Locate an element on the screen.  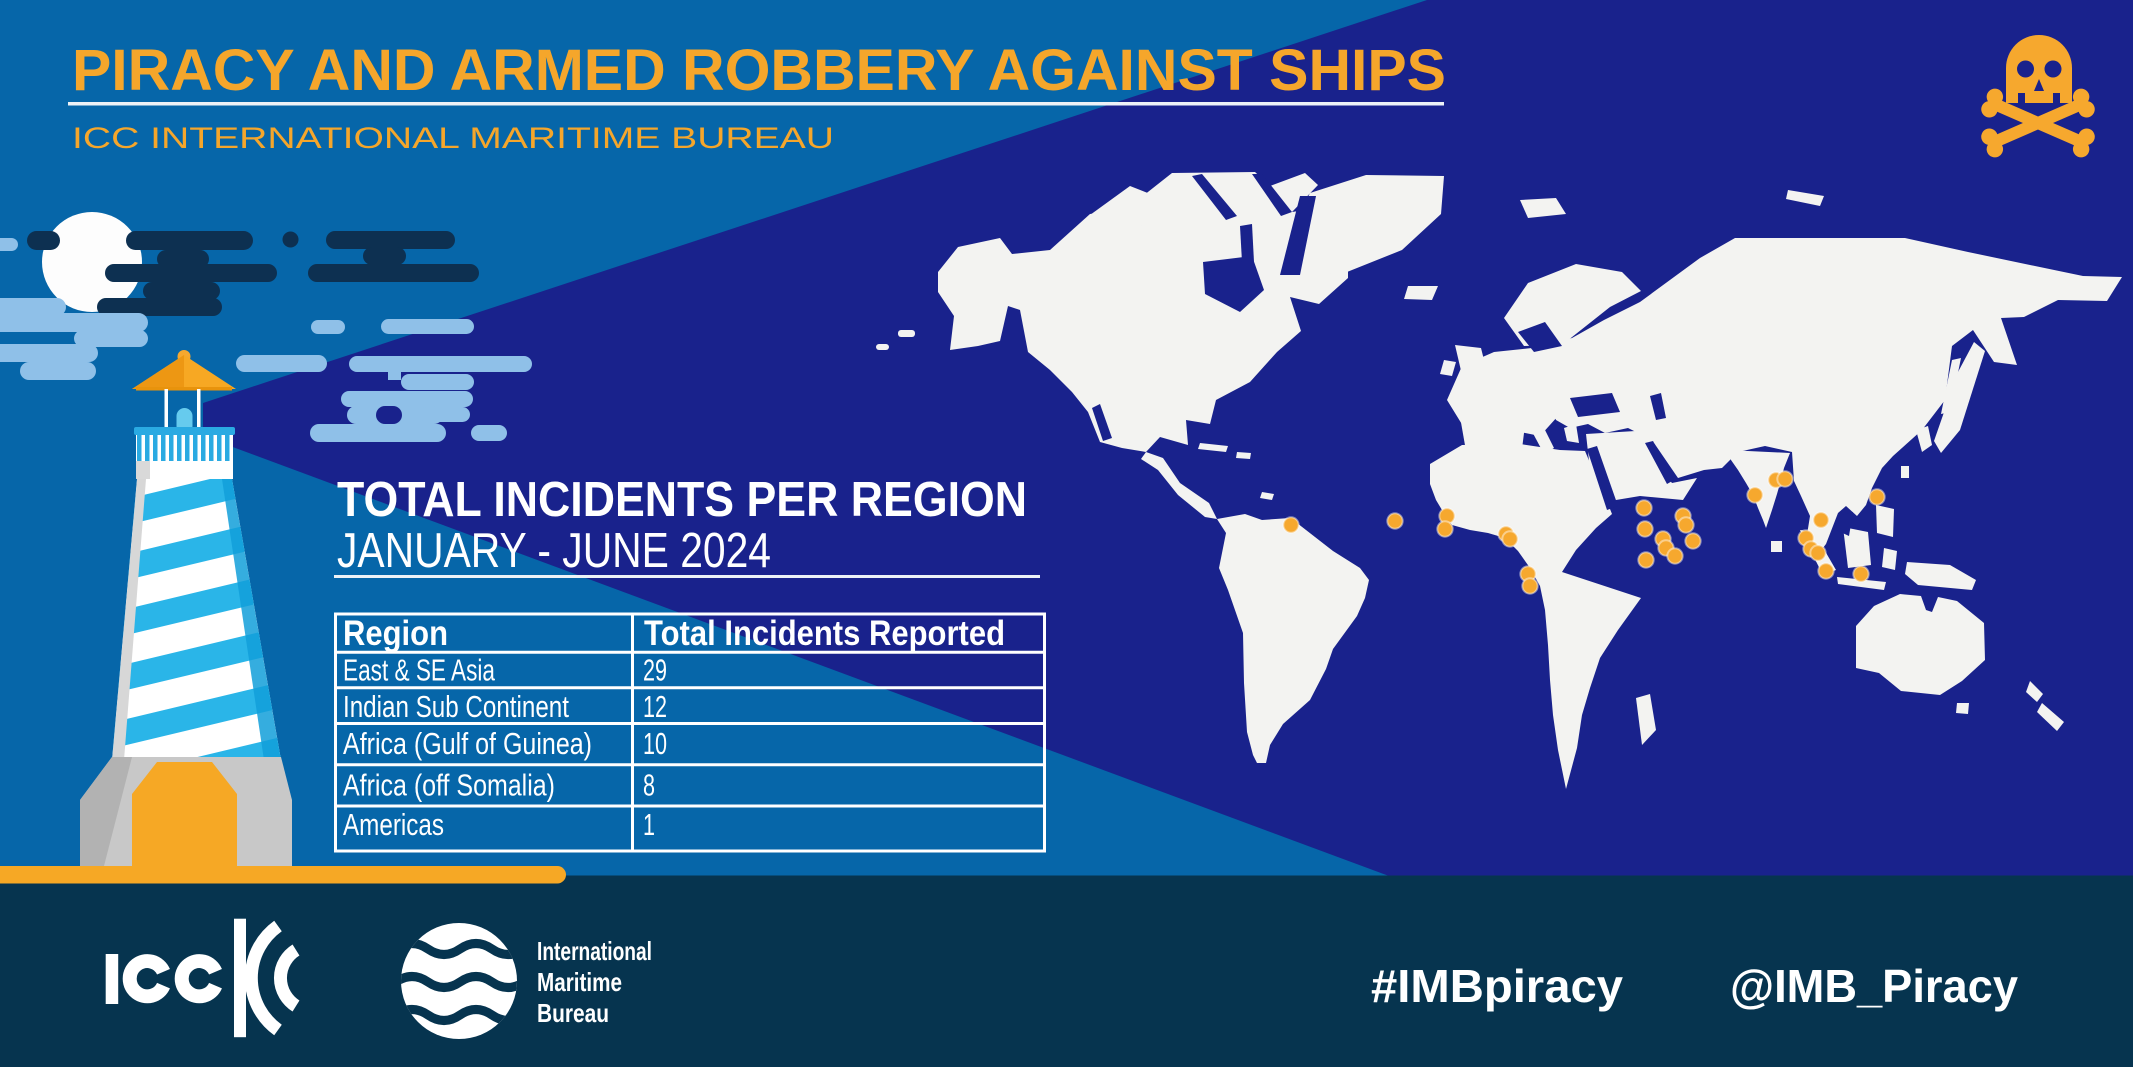
svg-text: Region is located at coordinates (395, 633).